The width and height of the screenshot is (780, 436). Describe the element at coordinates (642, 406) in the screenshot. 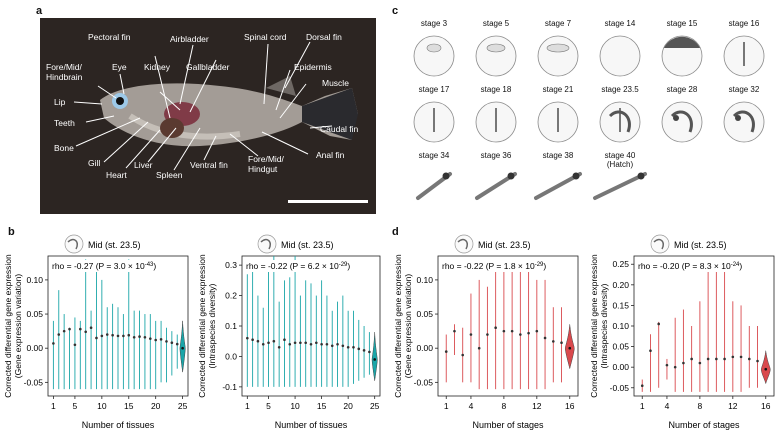

I see `x-tick-label: 1` at that location.